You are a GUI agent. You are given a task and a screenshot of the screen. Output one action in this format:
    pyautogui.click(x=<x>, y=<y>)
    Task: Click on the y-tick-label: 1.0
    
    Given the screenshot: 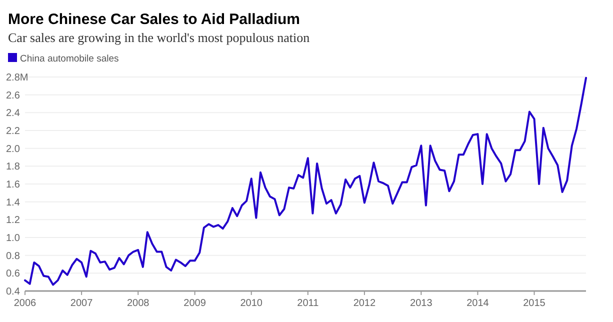 What is the action you would take?
    pyautogui.click(x=13, y=238)
    